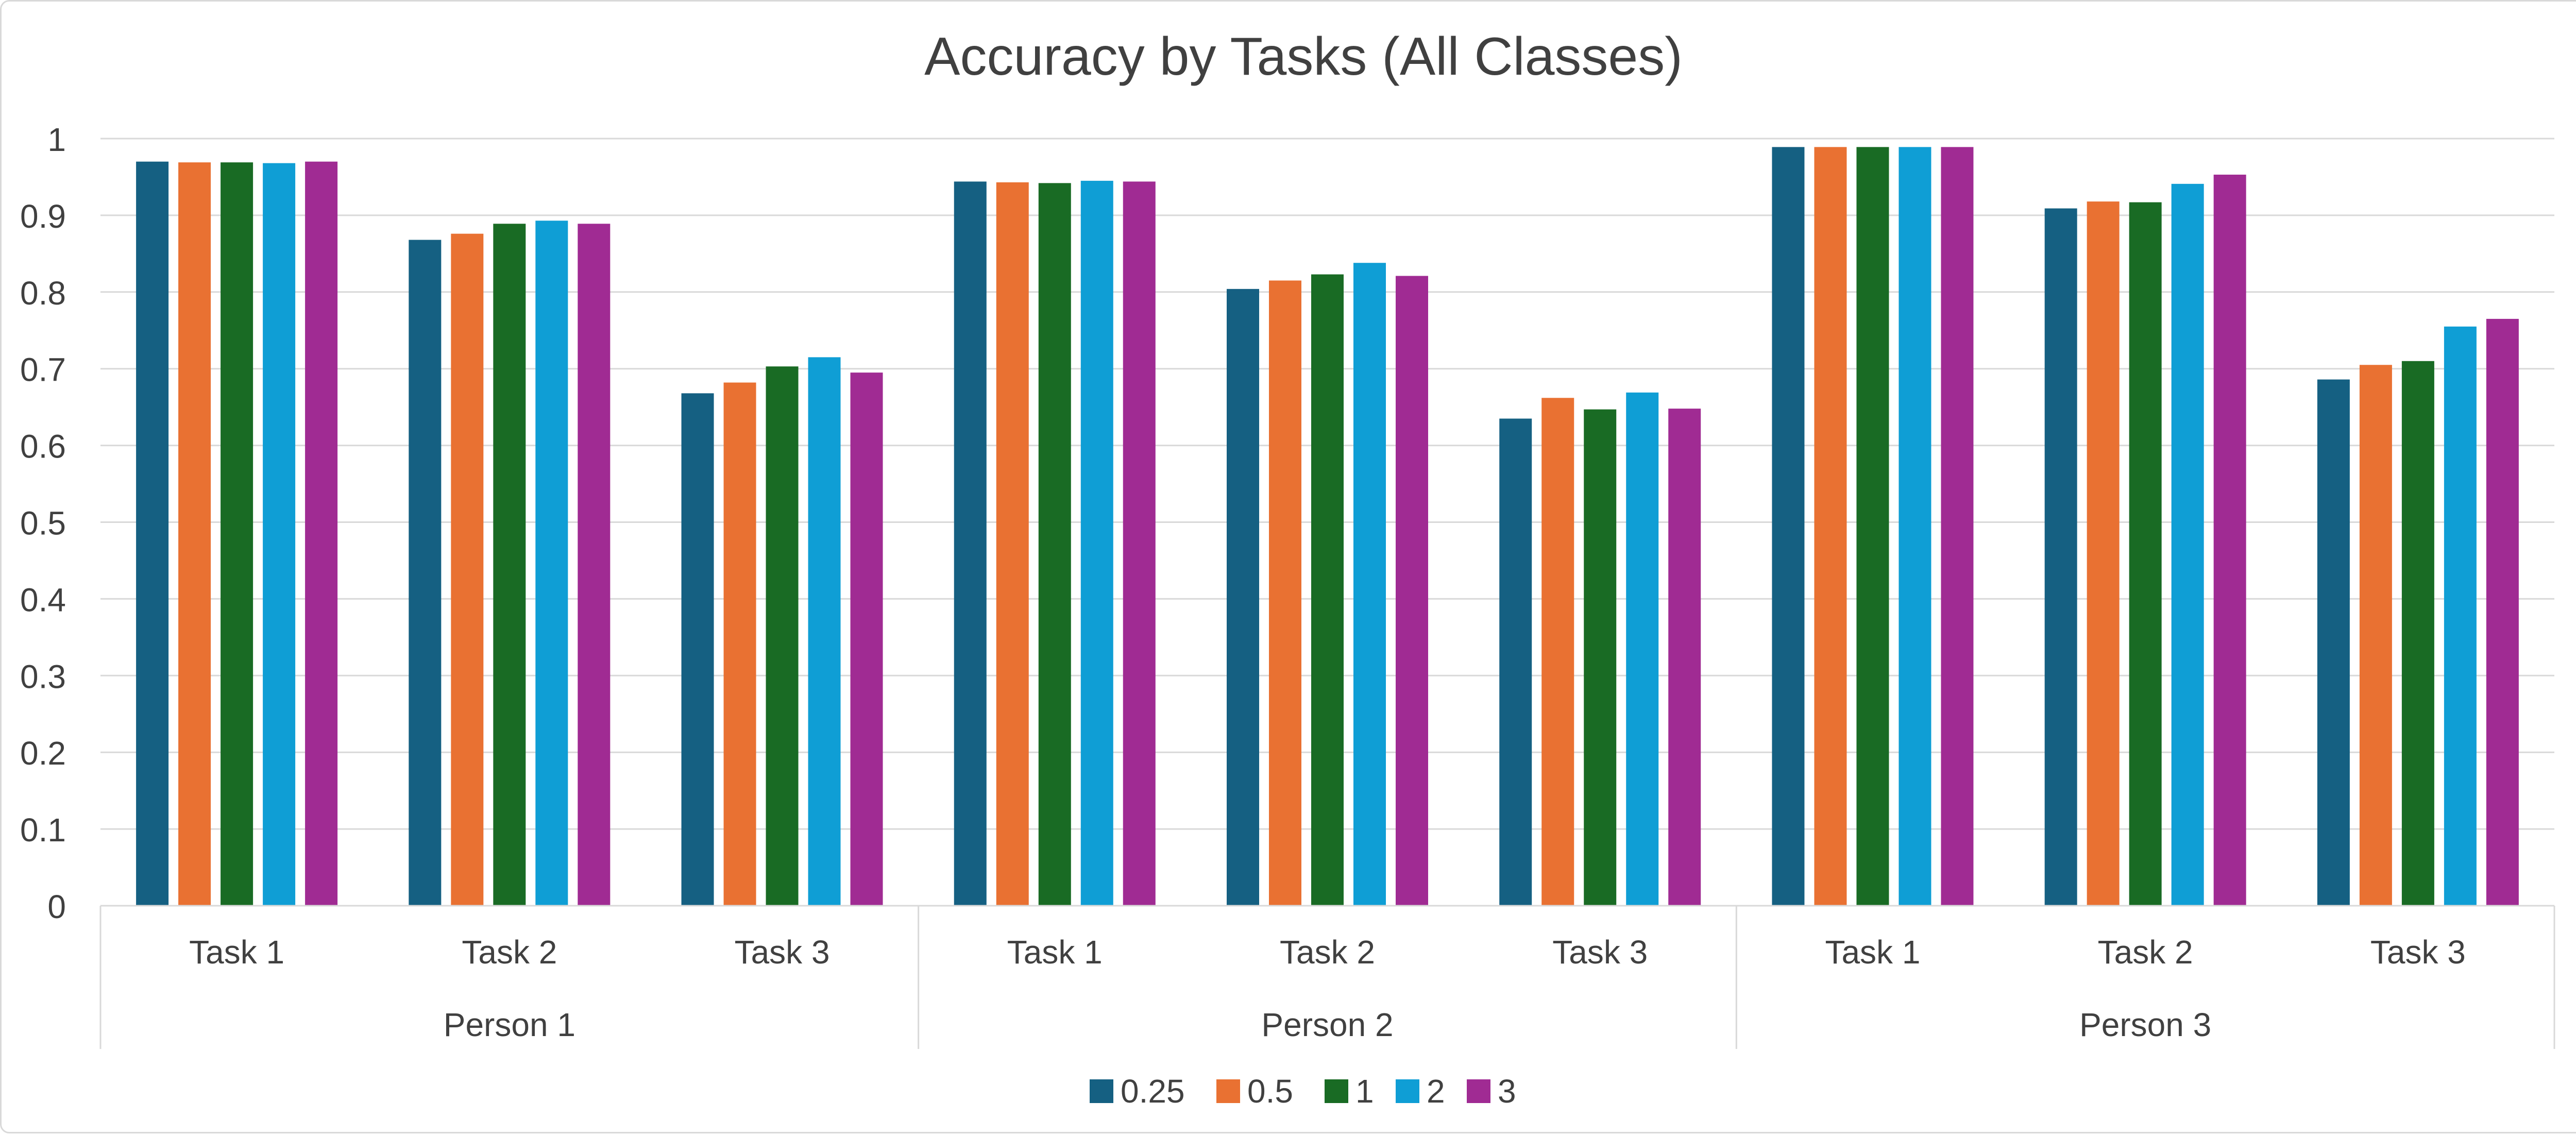 The image size is (2576, 1135). What do you see at coordinates (2145, 1025) in the screenshot?
I see `group-label: Person 3` at bounding box center [2145, 1025].